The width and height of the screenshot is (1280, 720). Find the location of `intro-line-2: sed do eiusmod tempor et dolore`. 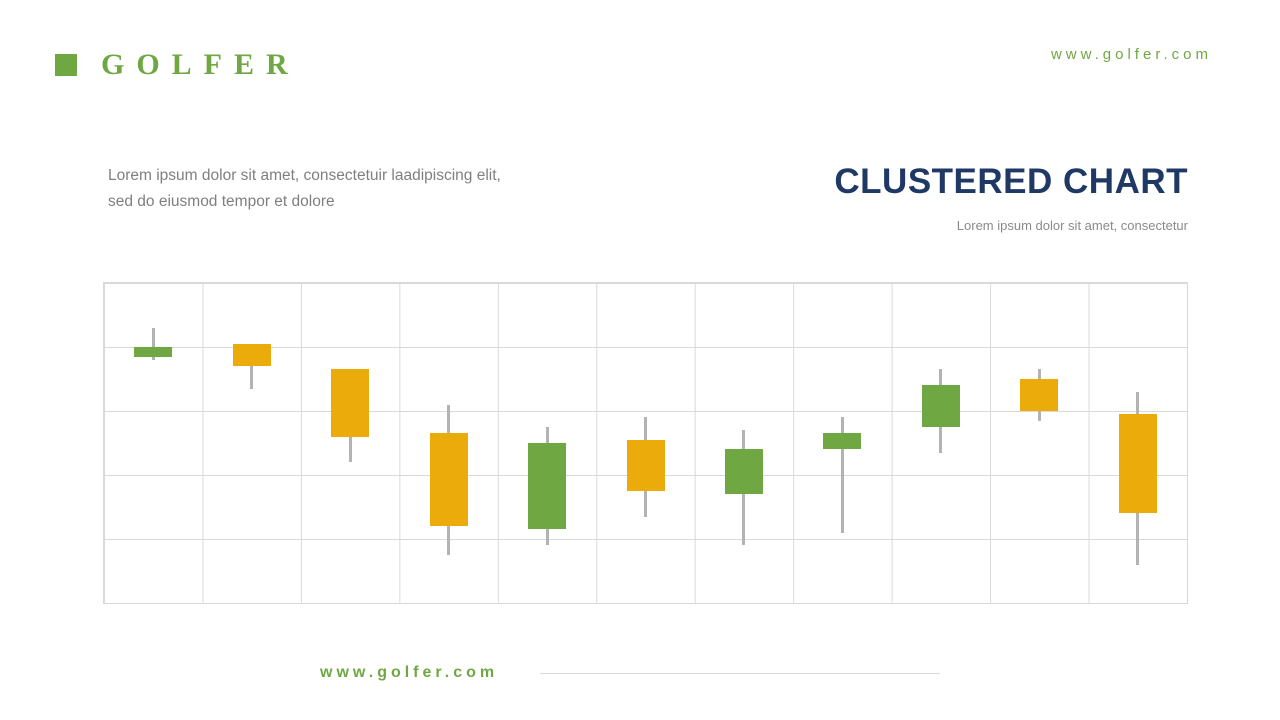

intro-line-2: sed do eiusmod tempor et dolore is located at coordinates (221, 201).